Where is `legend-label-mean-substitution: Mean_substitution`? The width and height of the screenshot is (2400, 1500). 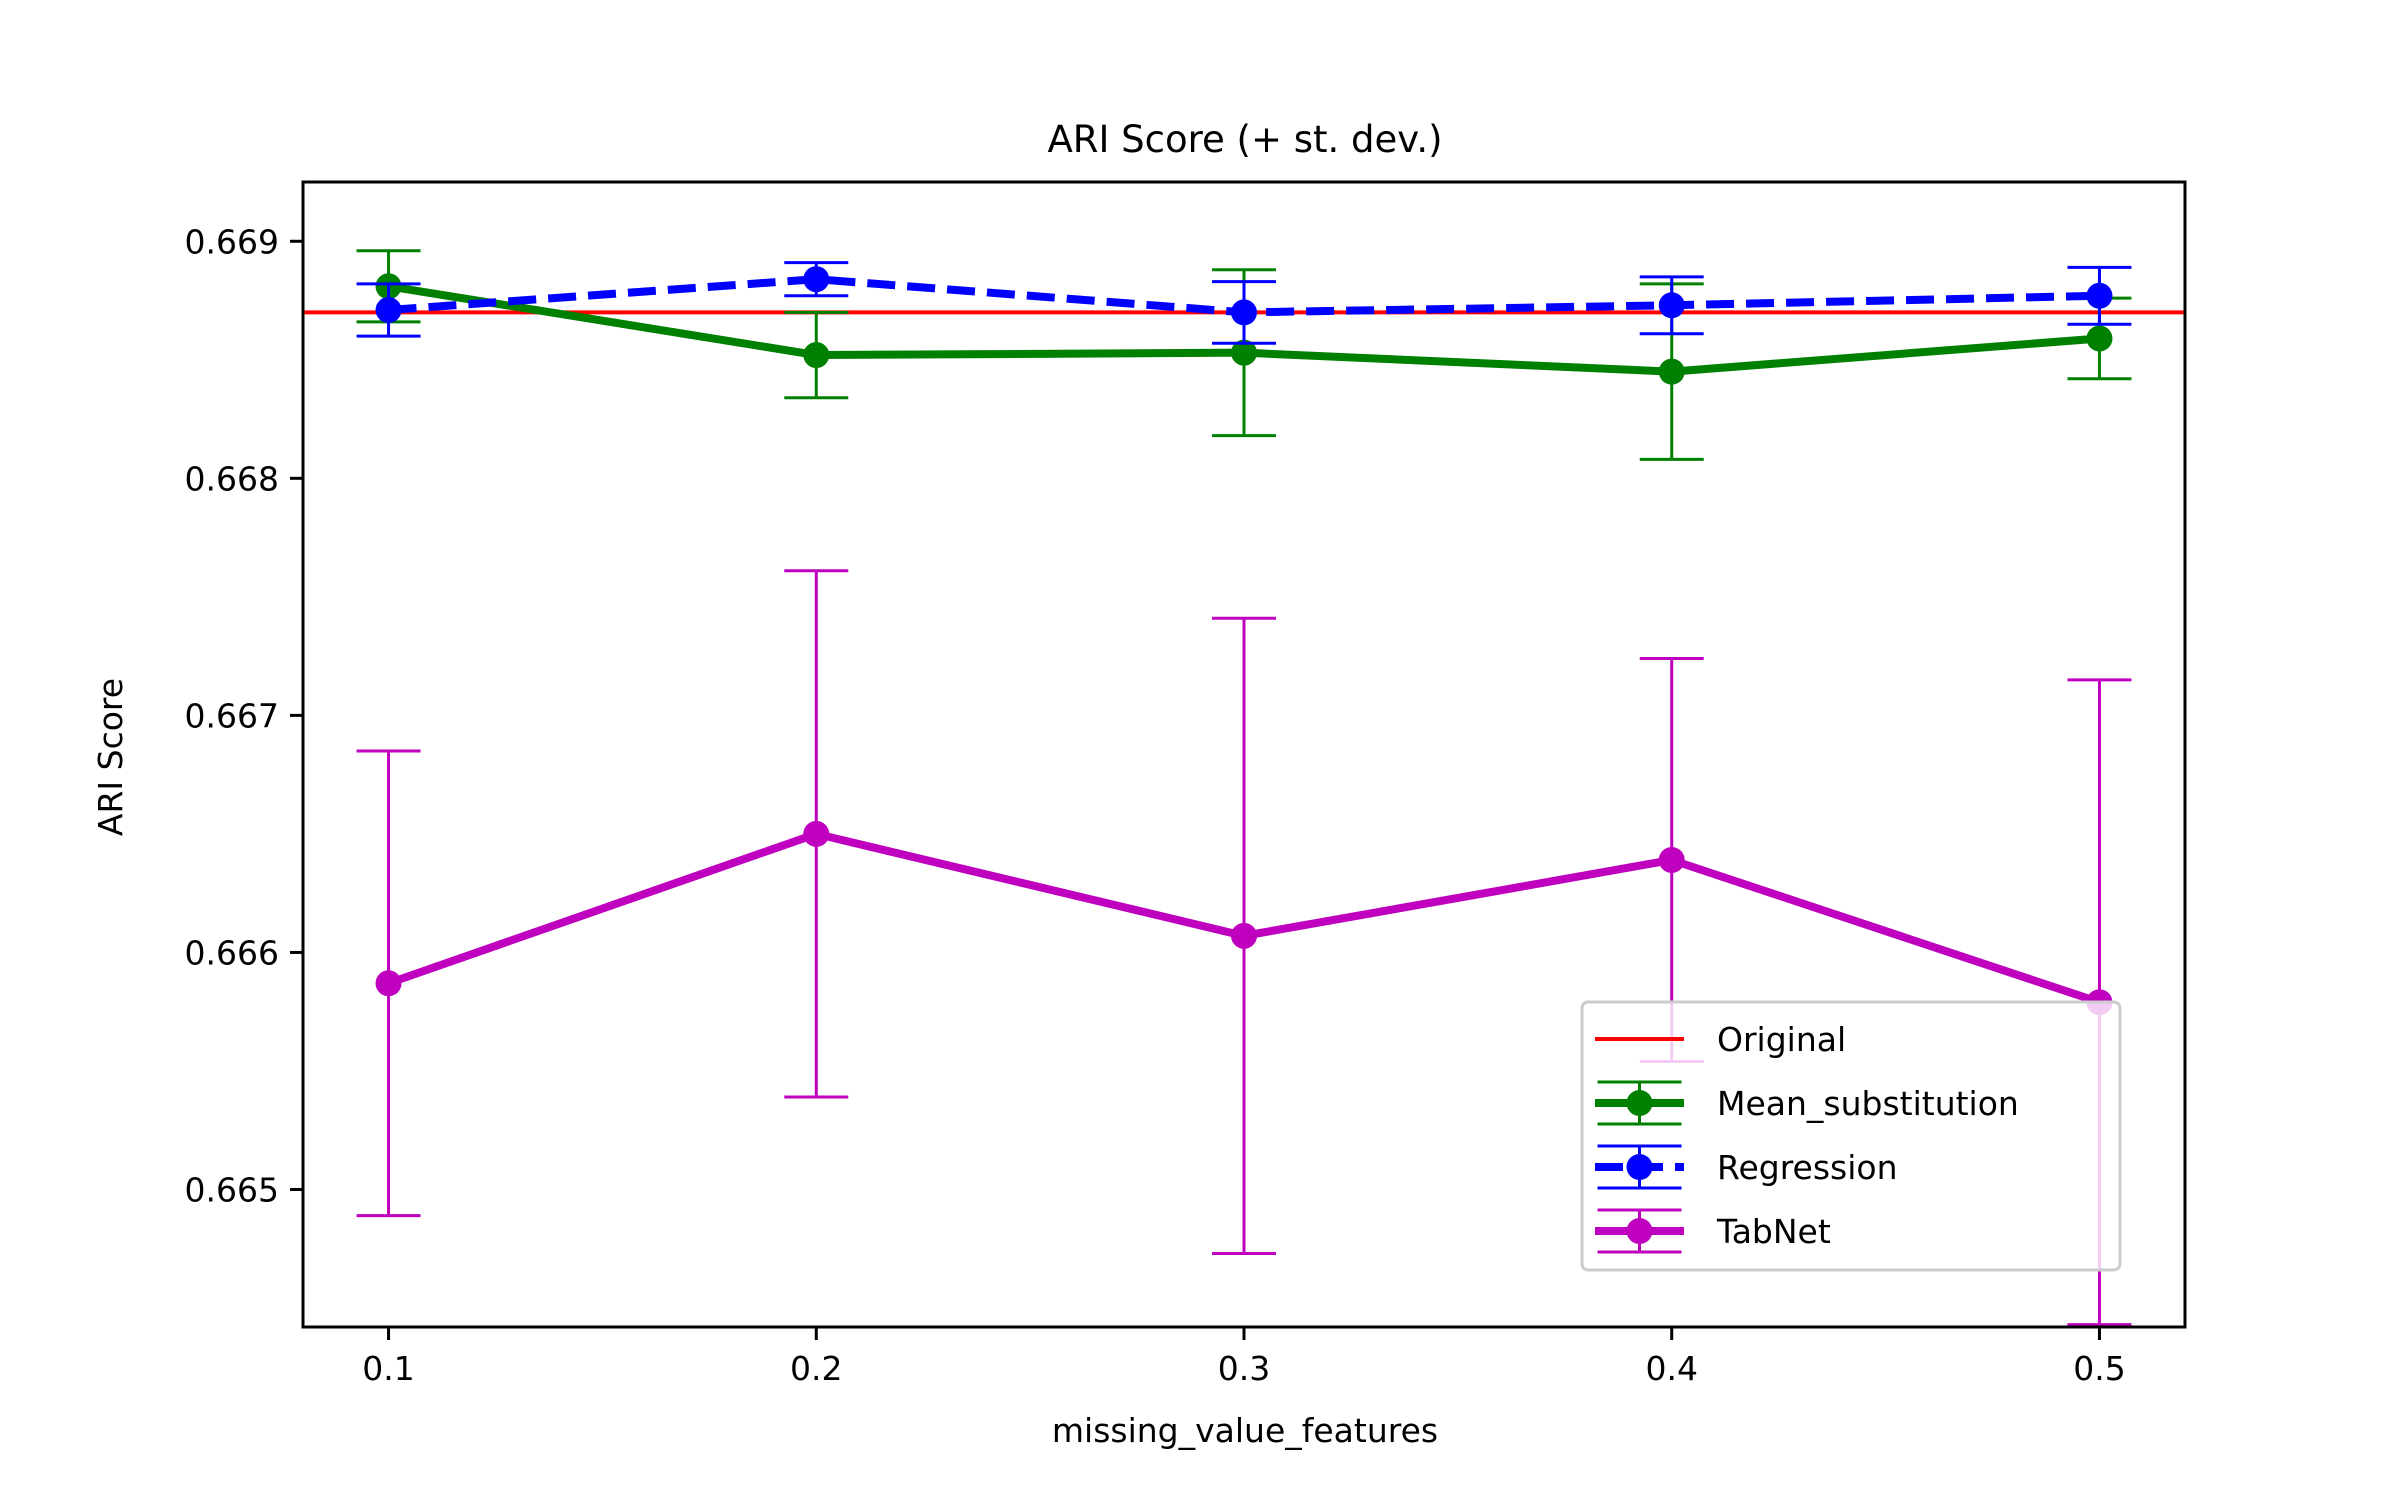 legend-label-mean-substitution: Mean_substitution is located at coordinates (1868, 1103).